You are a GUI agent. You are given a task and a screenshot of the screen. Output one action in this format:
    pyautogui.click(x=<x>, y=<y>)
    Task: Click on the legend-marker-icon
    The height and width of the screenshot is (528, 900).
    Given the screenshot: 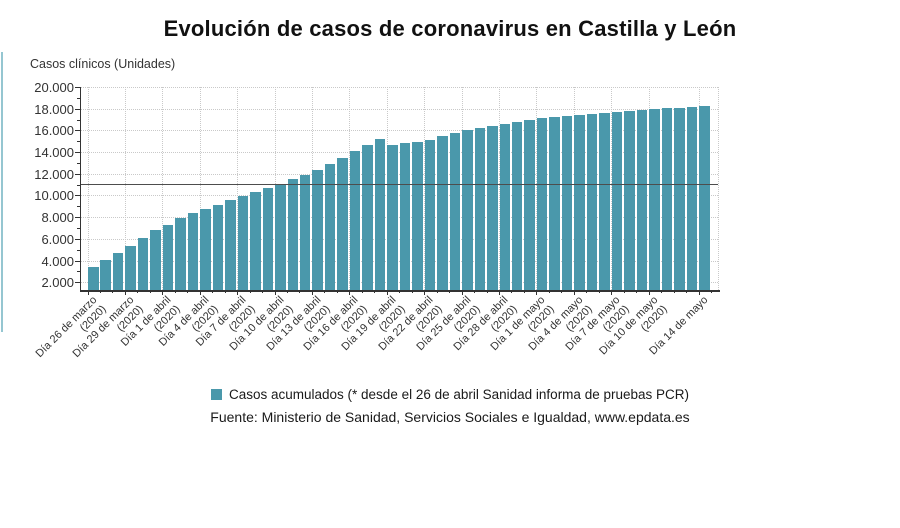 What is the action you would take?
    pyautogui.click(x=216, y=394)
    